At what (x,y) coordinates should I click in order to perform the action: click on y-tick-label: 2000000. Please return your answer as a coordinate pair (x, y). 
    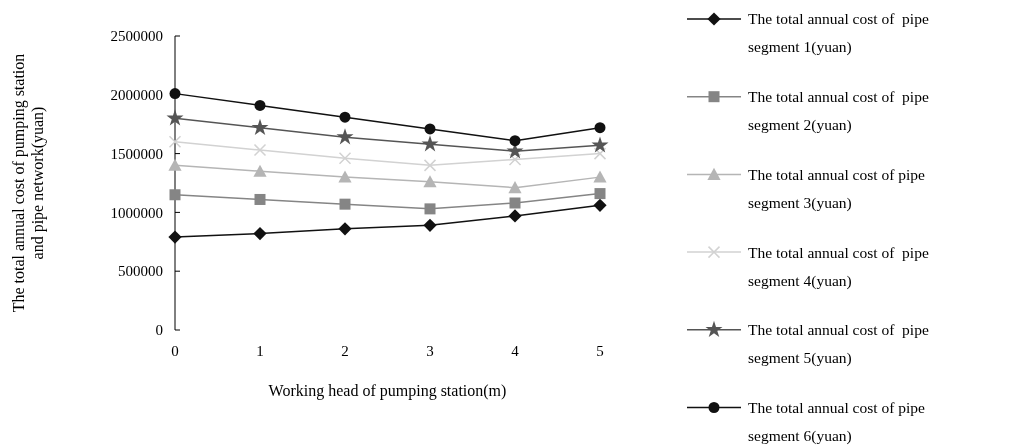
    Looking at the image, I should click on (136, 95).